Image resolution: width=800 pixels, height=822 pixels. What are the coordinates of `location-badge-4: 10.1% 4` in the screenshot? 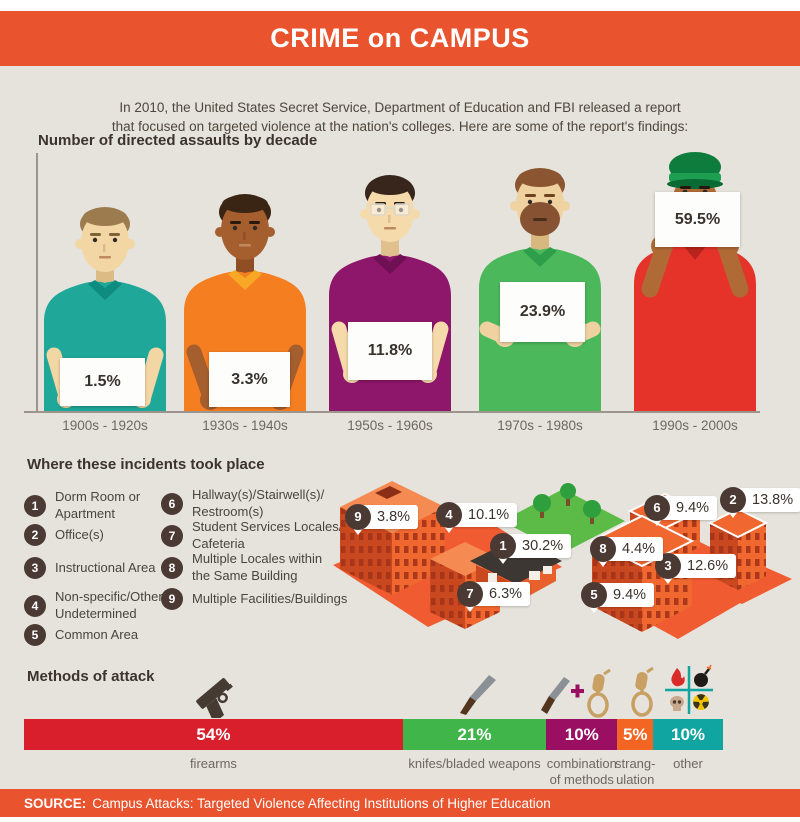 It's located at (477, 517).